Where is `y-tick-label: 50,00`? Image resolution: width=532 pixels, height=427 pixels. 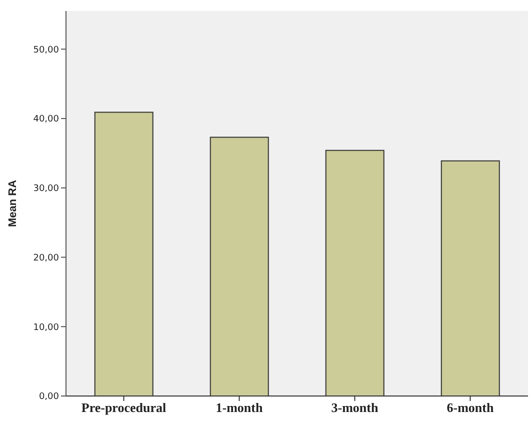
y-tick-label: 50,00 is located at coordinates (46, 50).